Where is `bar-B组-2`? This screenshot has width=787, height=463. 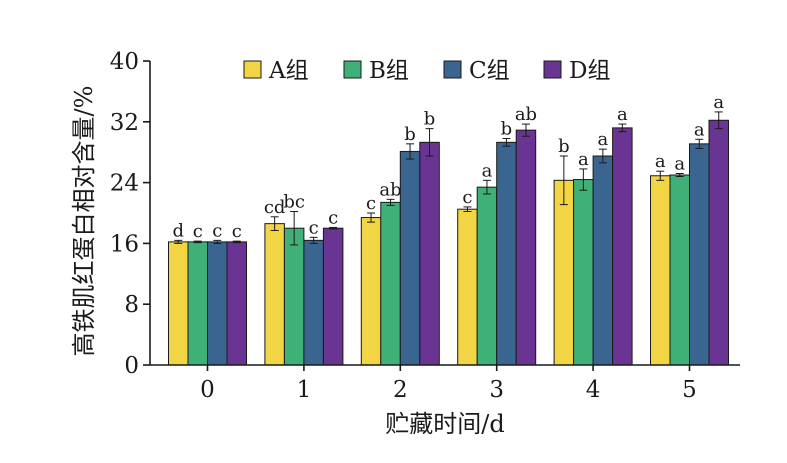 bar-B组-2 is located at coordinates (390, 283).